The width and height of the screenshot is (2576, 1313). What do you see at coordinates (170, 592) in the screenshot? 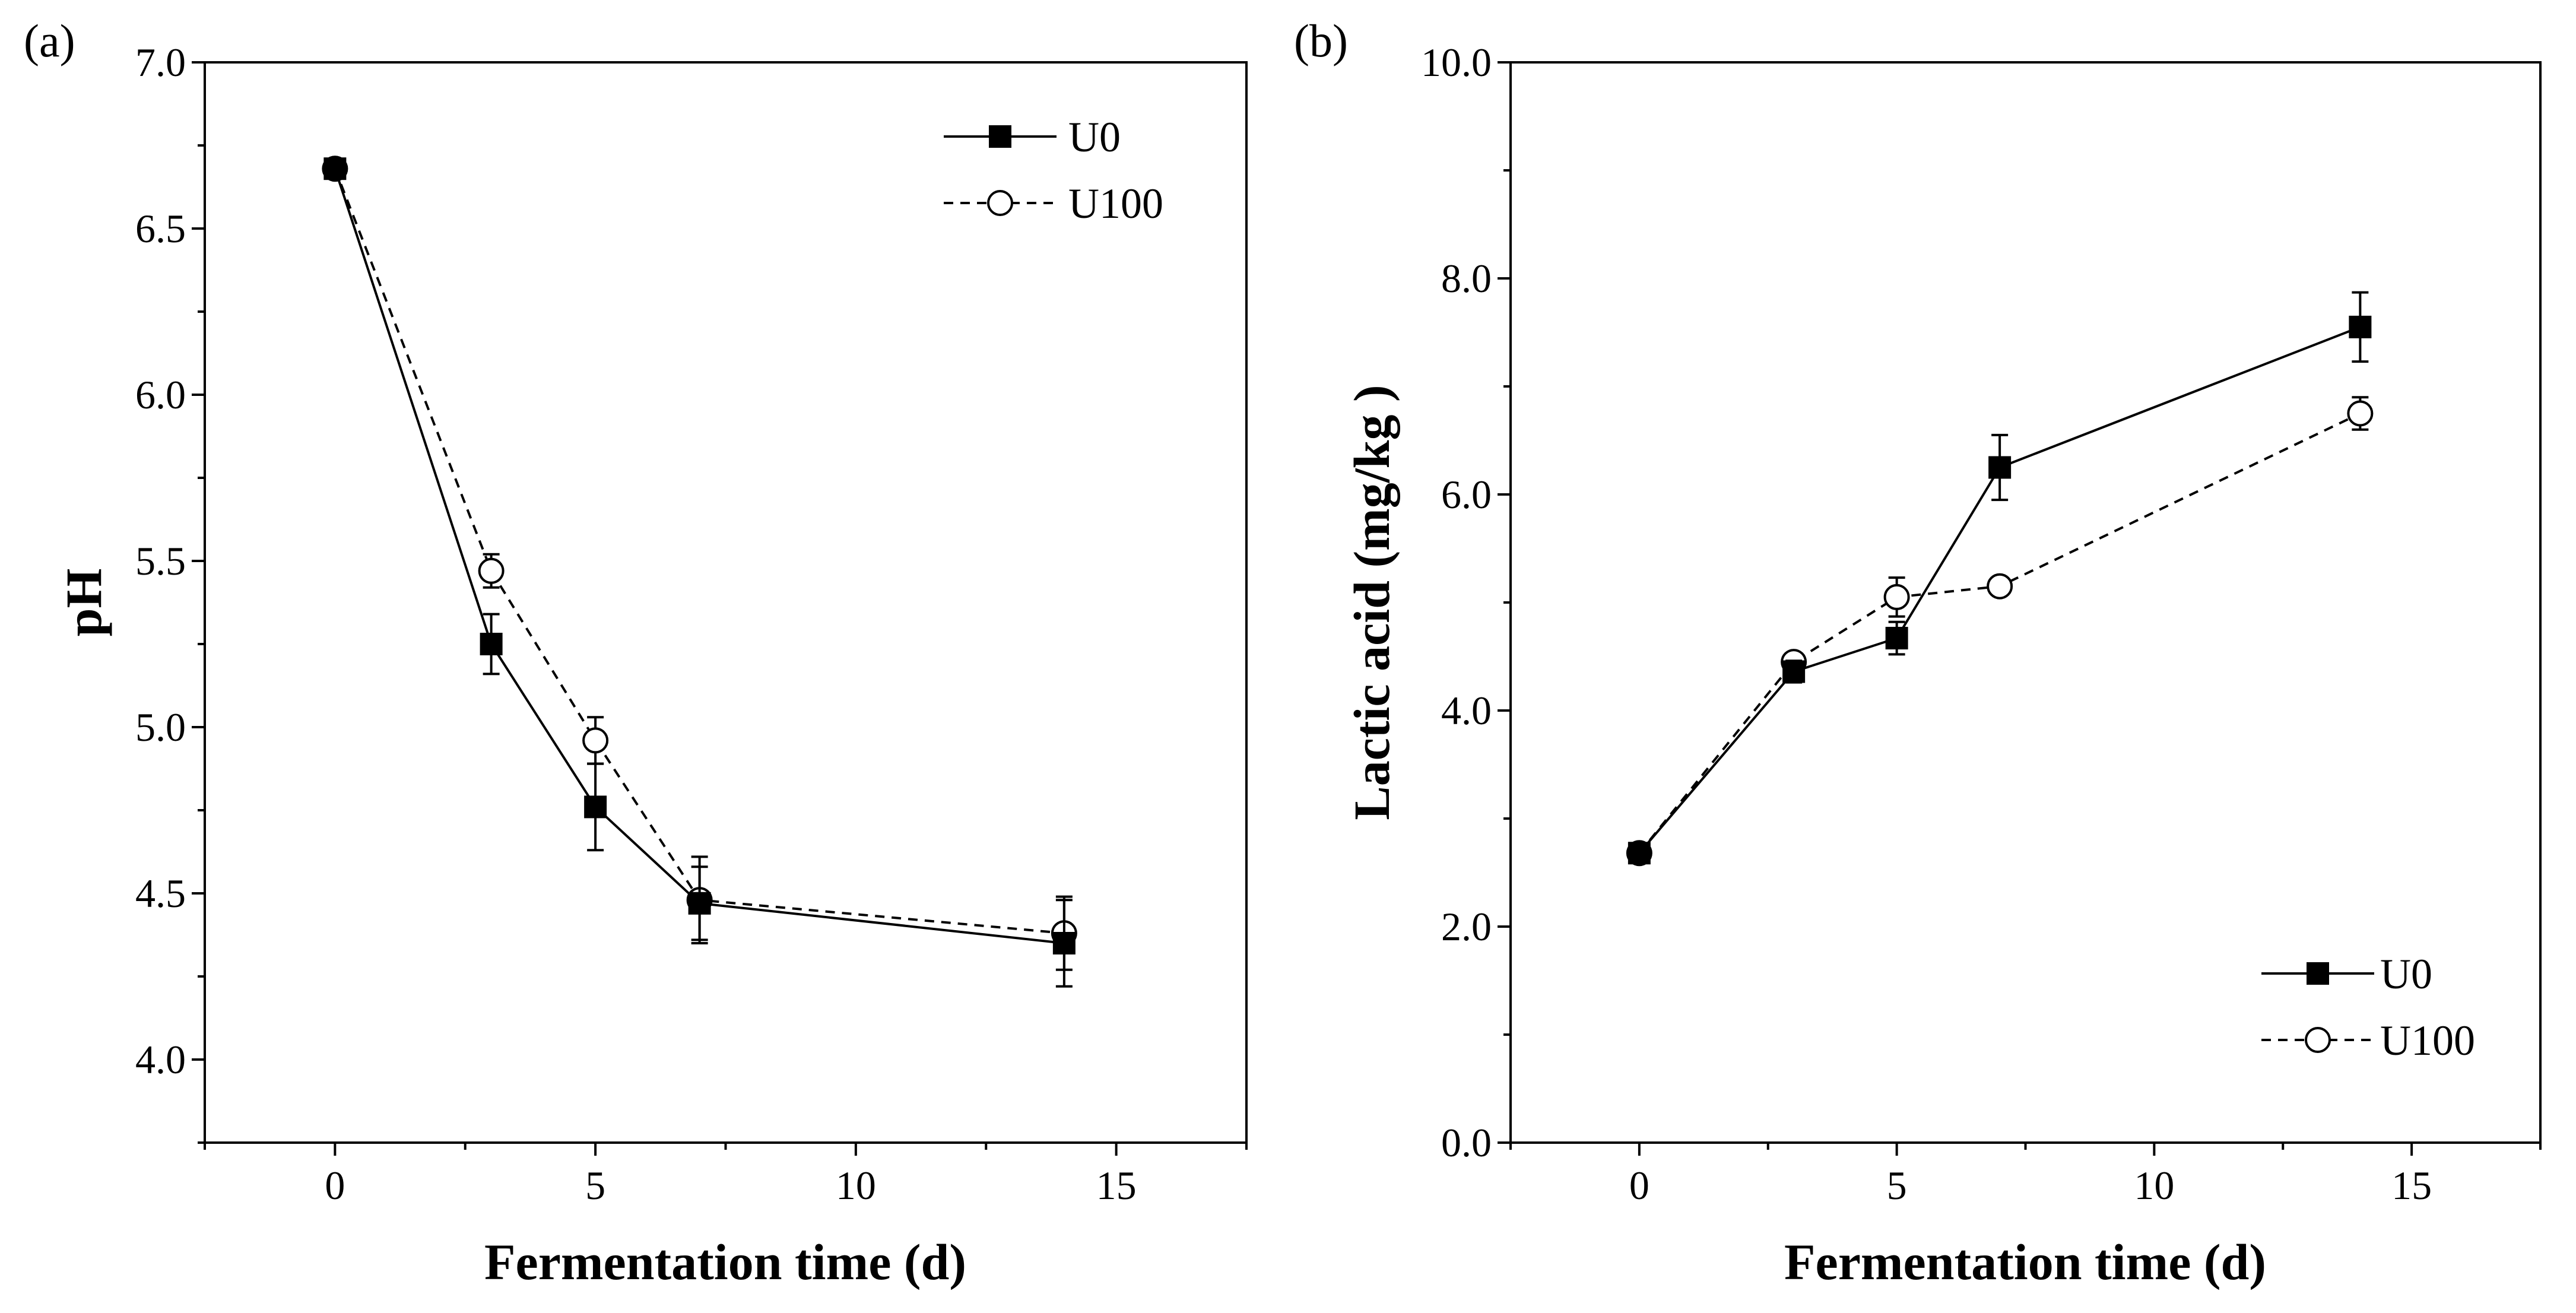
I see `panel-a-y-axis: 4.0 4.5 5.0 5.5 6.0 6.5 7.0` at bounding box center [170, 592].